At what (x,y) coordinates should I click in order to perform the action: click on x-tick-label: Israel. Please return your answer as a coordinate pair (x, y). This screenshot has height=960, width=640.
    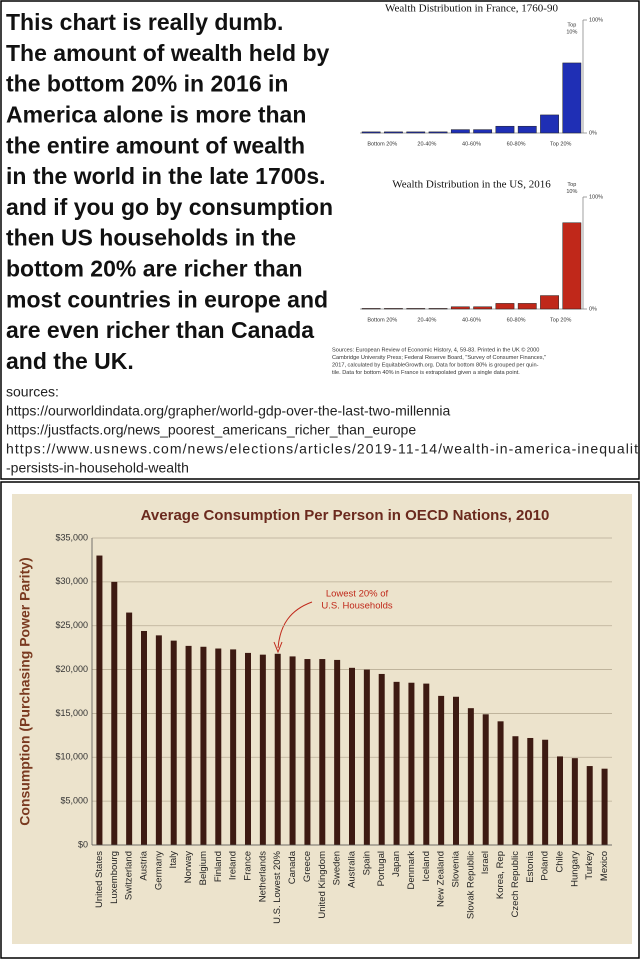
    Looking at the image, I should click on (485, 862).